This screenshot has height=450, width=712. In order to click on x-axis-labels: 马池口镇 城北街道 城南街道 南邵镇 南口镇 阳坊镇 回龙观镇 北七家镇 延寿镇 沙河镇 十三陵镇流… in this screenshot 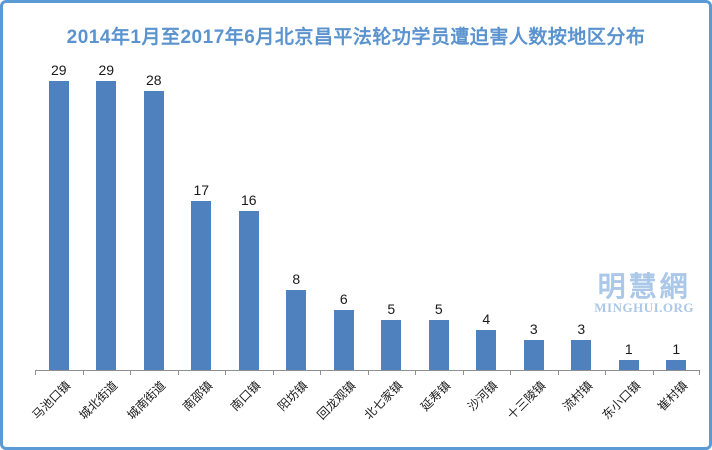, I will do `click(364, 412)`.